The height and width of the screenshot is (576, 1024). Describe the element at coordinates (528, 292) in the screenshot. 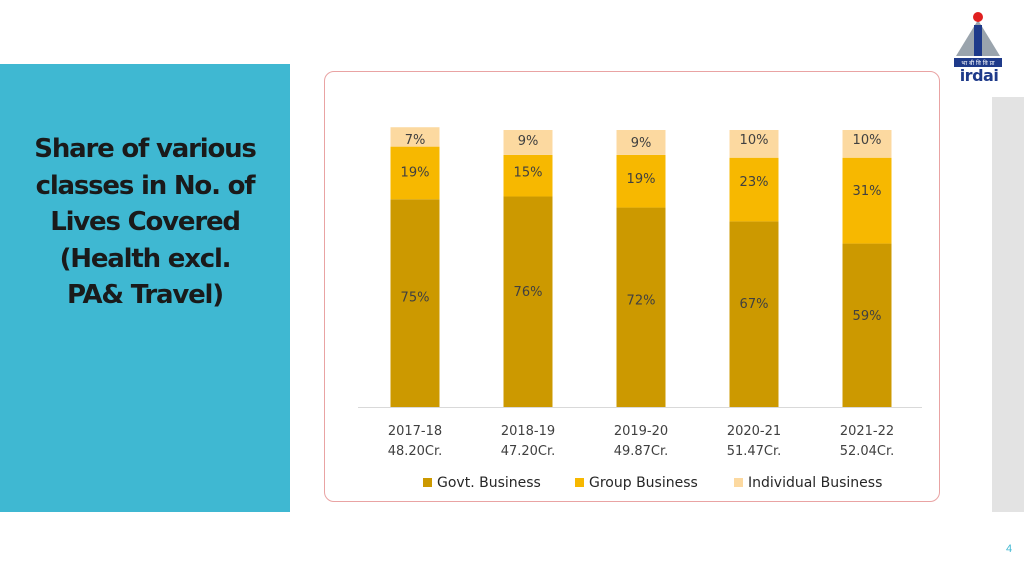

I see `data-label-0-1: 76%` at that location.